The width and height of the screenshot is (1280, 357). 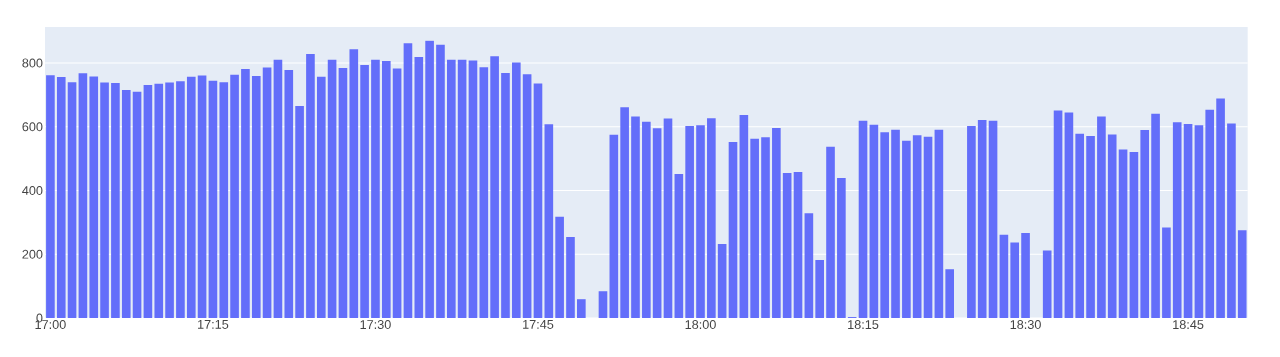 I want to click on y-tick-label: 600, so click(x=32, y=127).